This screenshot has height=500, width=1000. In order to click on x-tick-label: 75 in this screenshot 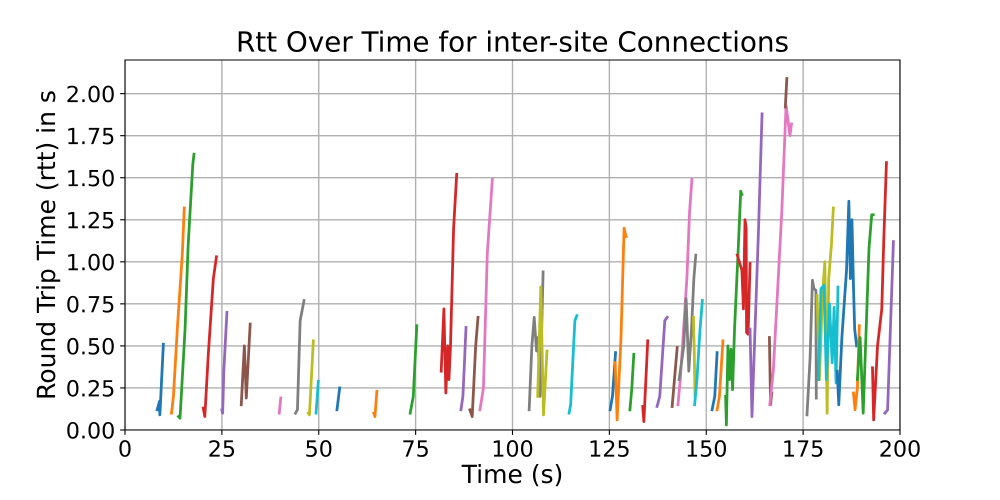, I will do `click(415, 448)`.